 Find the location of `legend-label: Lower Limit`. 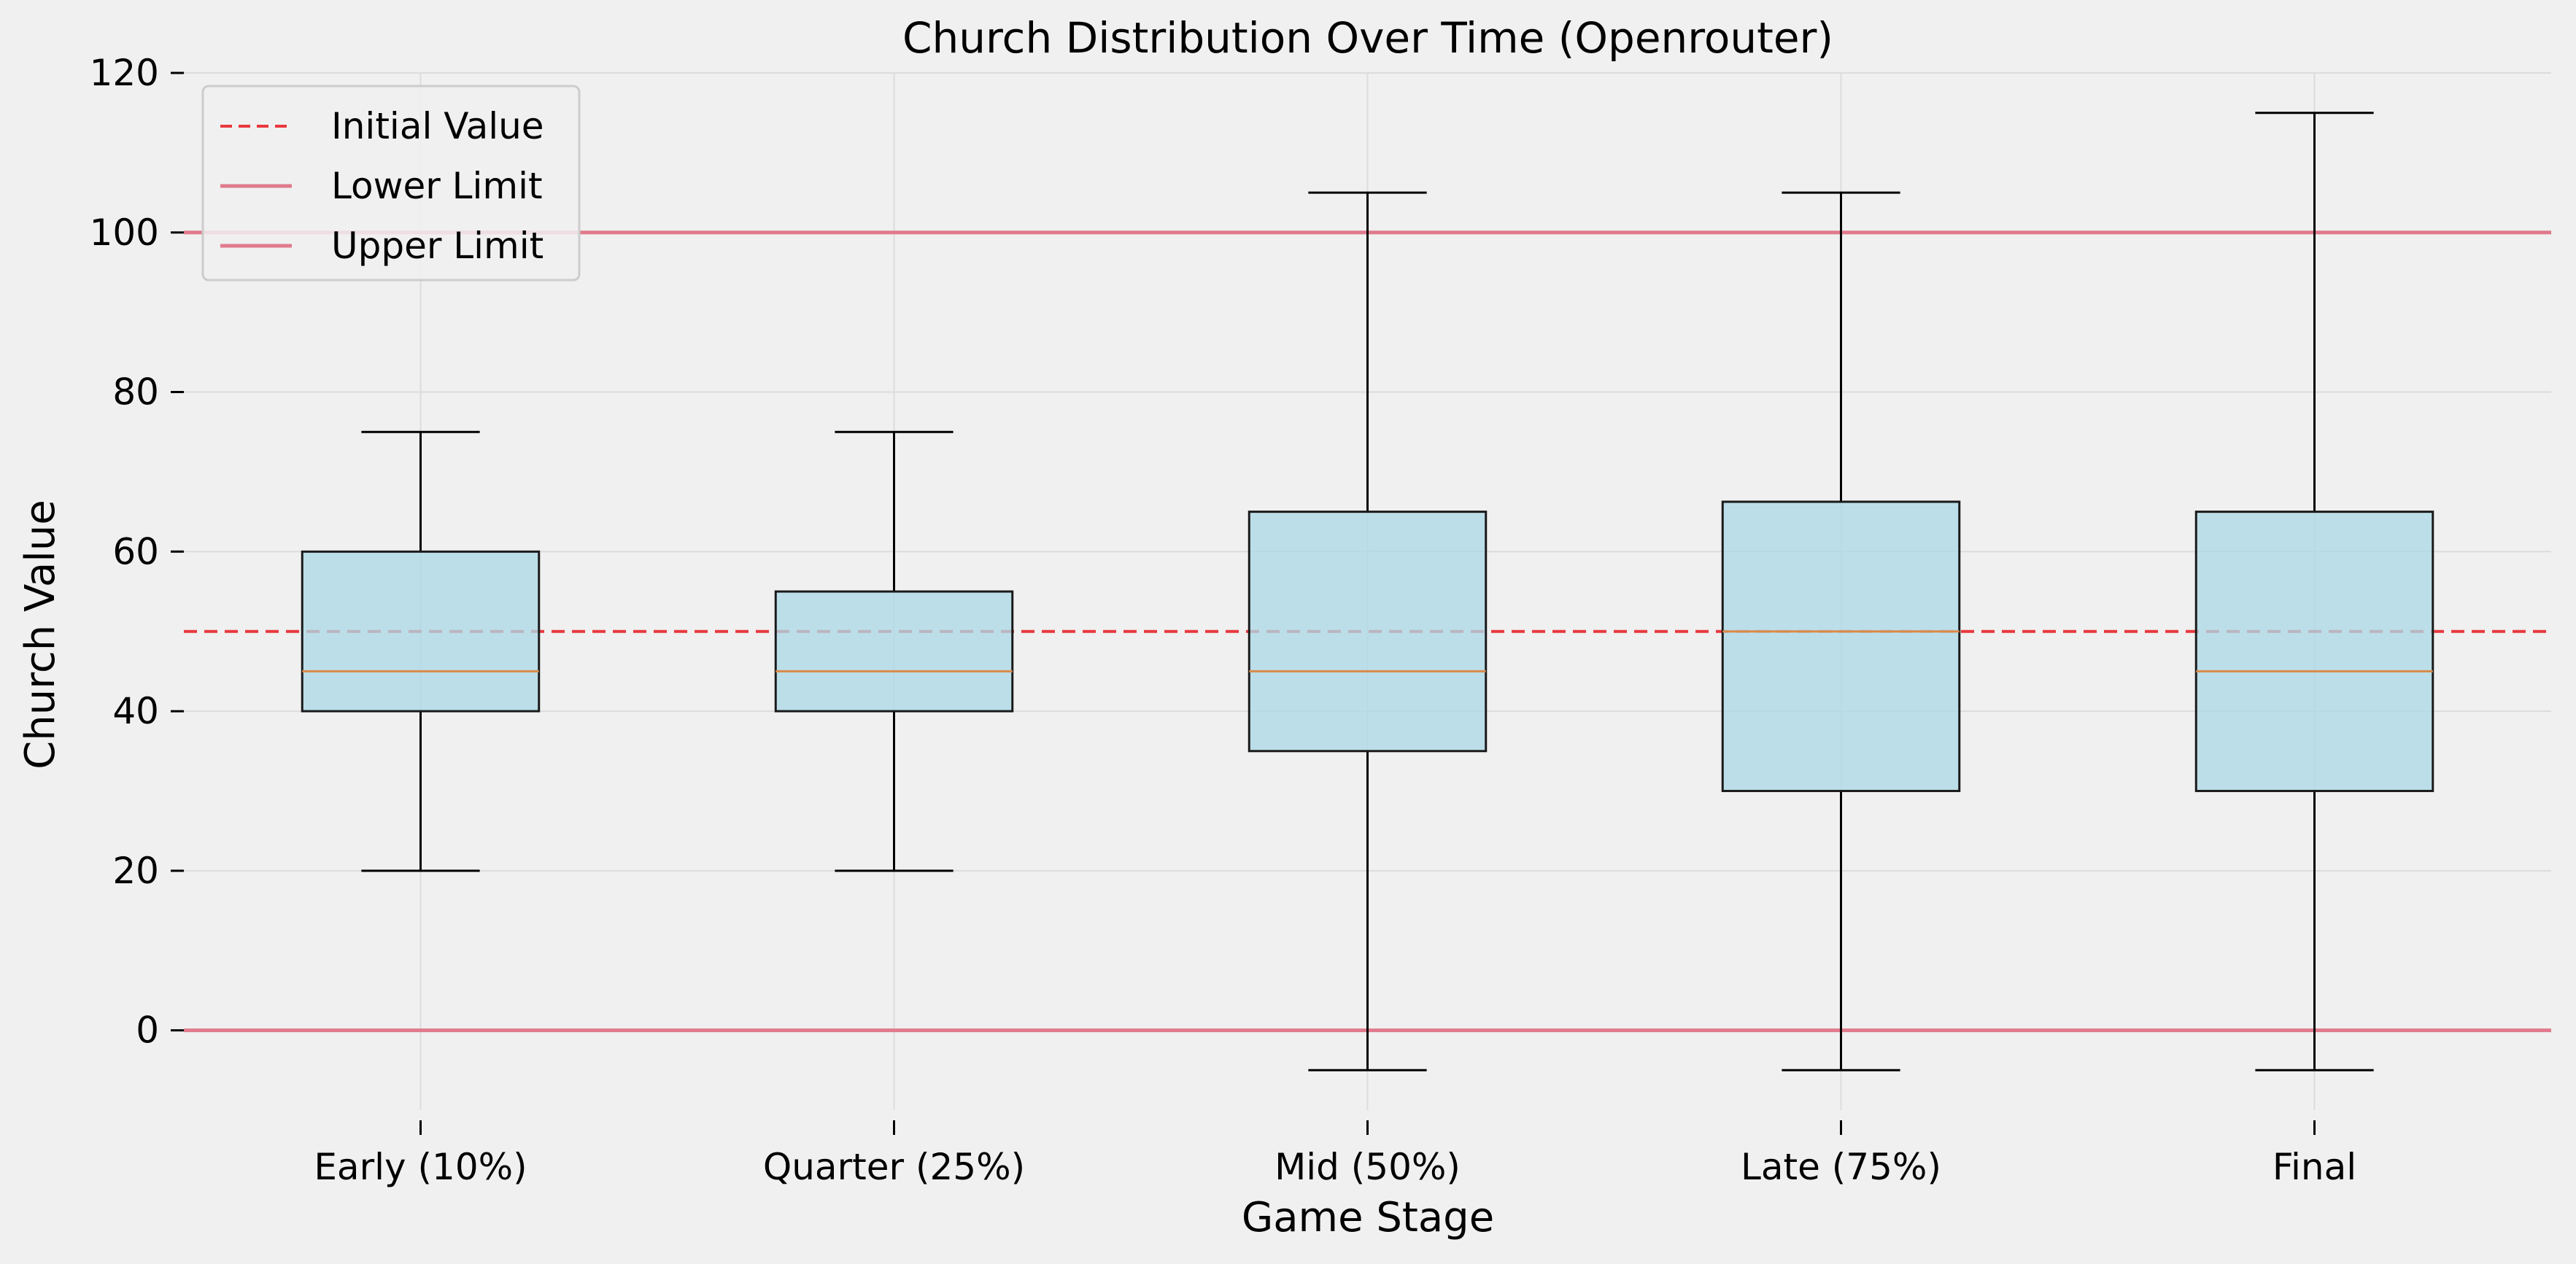

legend-label: Lower Limit is located at coordinates (437, 186).